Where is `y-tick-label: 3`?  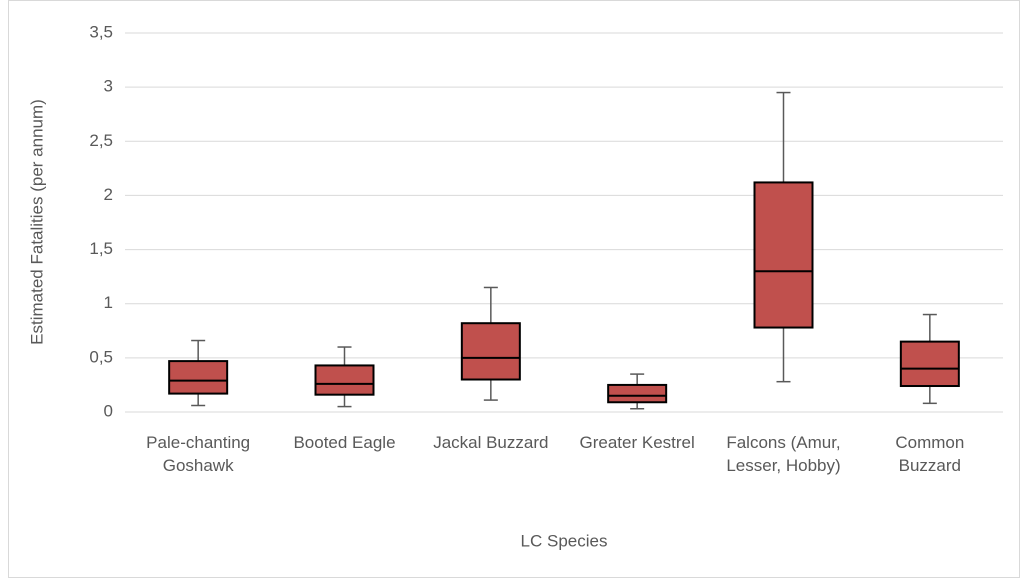 y-tick-label: 3 is located at coordinates (108, 86).